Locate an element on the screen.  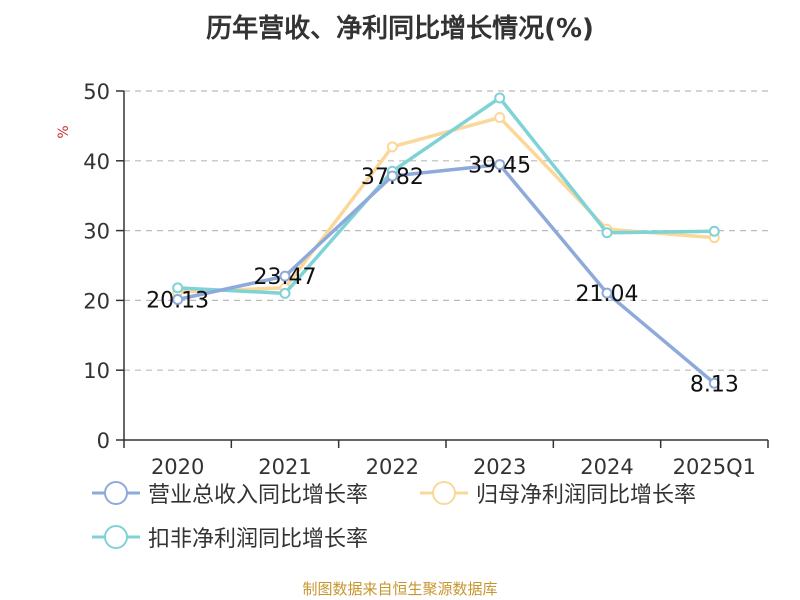
legend-swatch-deducted-net-profit is located at coordinates (116, 537).